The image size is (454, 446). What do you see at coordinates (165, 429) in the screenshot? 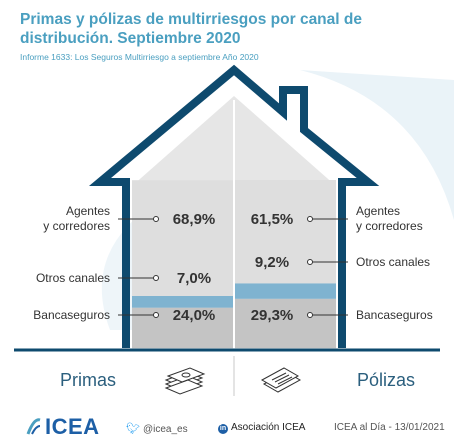
I see `twitter-handle-text: @icea_es` at bounding box center [165, 429].